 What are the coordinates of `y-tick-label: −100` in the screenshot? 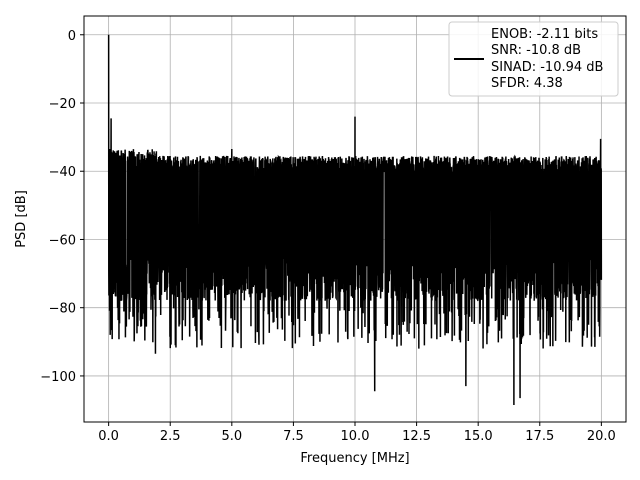 It's located at (58, 377).